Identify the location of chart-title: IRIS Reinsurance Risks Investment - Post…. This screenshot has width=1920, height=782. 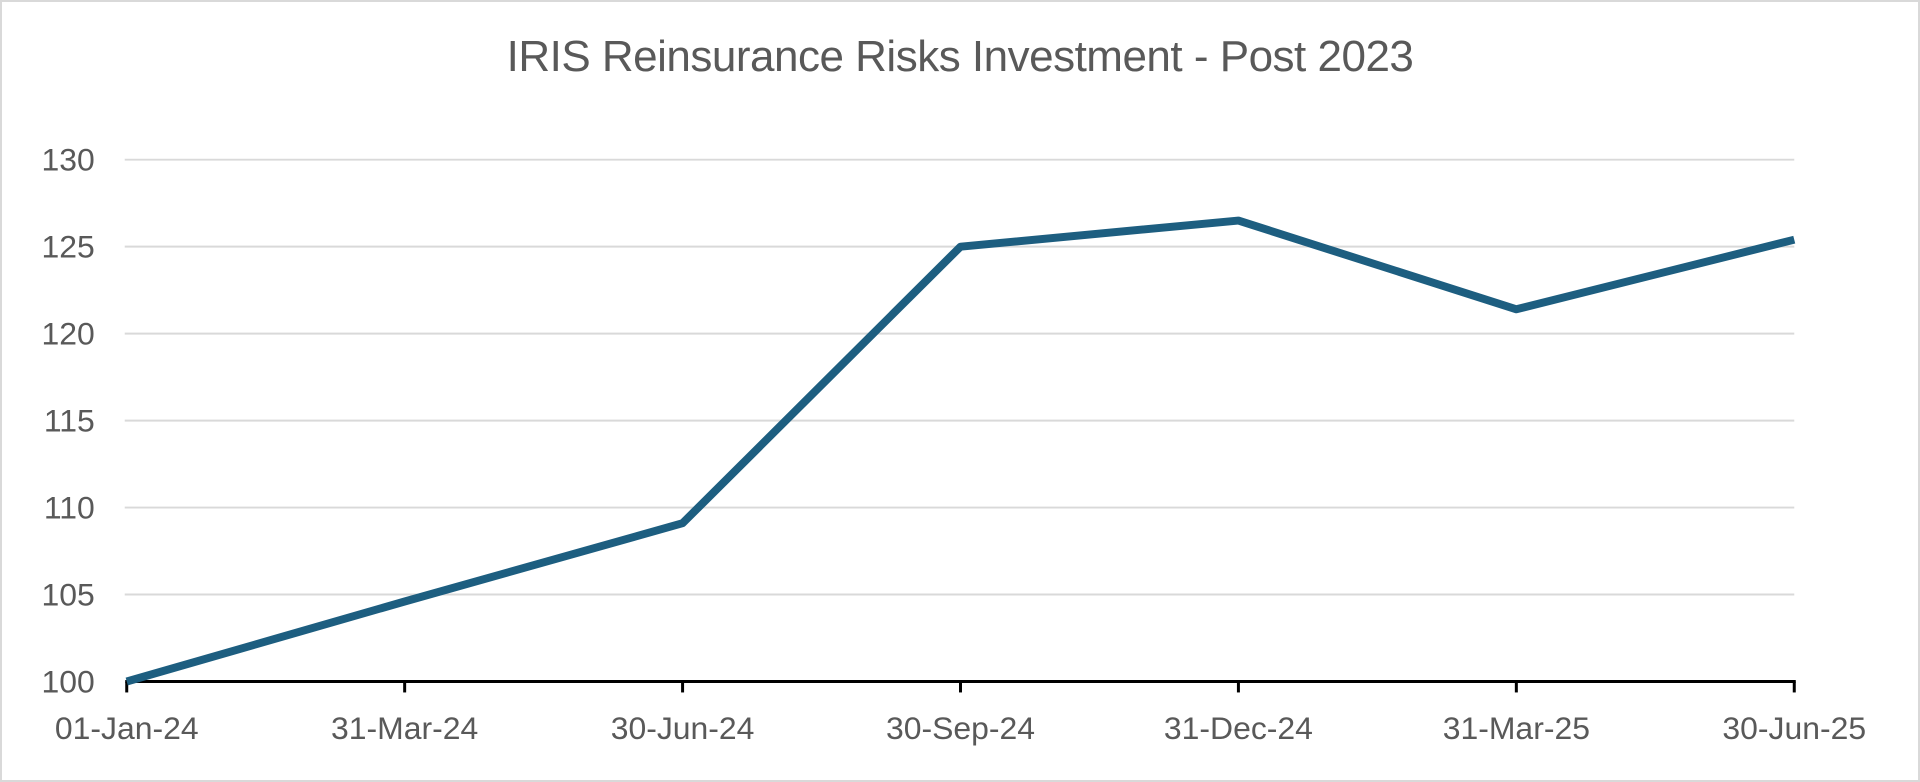
(960, 56).